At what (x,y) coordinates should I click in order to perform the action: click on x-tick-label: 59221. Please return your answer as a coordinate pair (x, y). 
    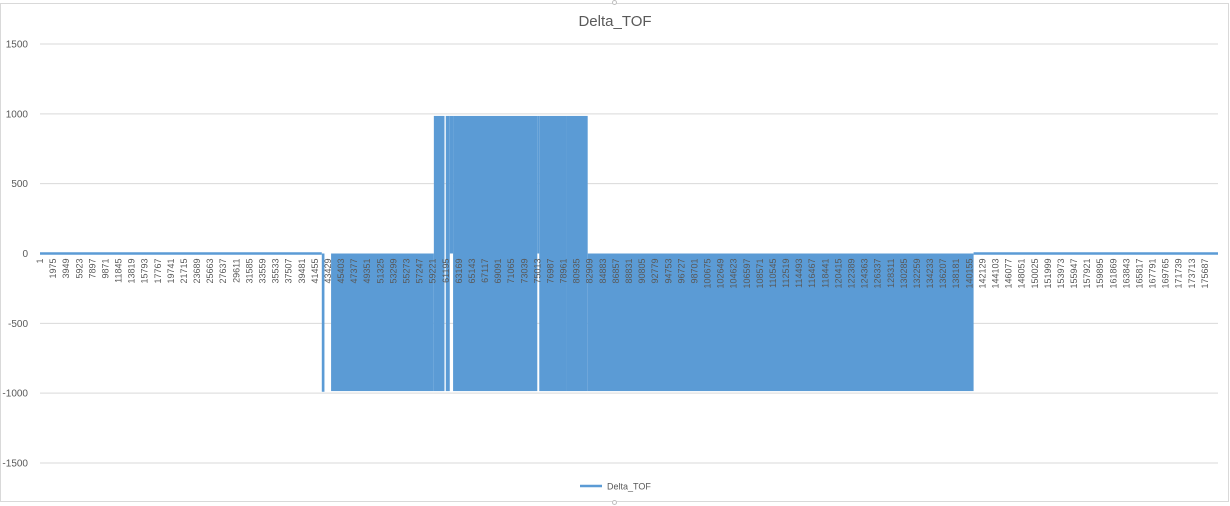
    Looking at the image, I should click on (433, 271).